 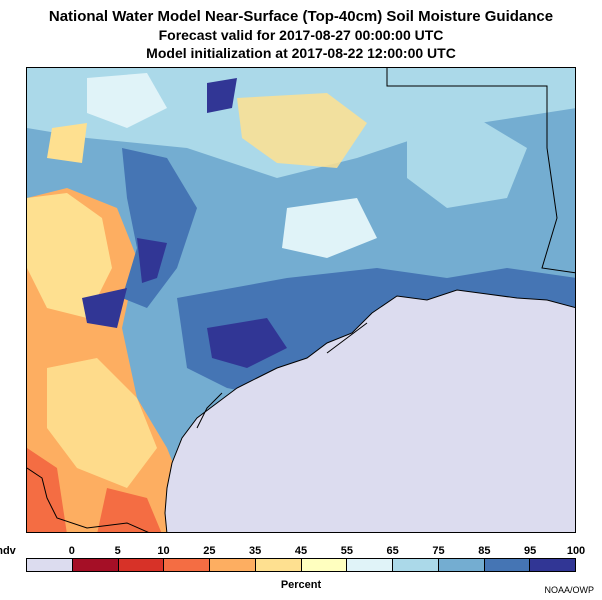 What do you see at coordinates (209, 410) in the screenshot?
I see `barrier-island-line-south` at bounding box center [209, 410].